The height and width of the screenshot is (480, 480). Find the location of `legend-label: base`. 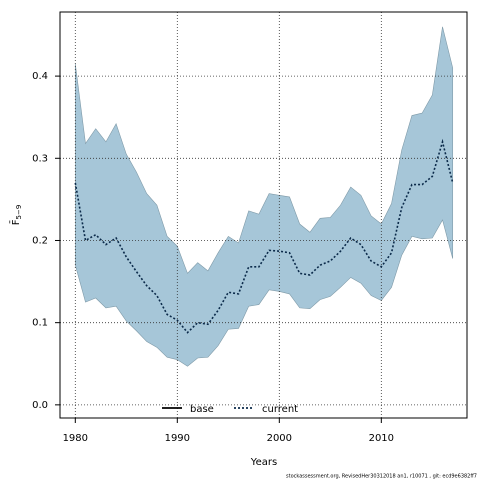

legend-label: base is located at coordinates (202, 409).